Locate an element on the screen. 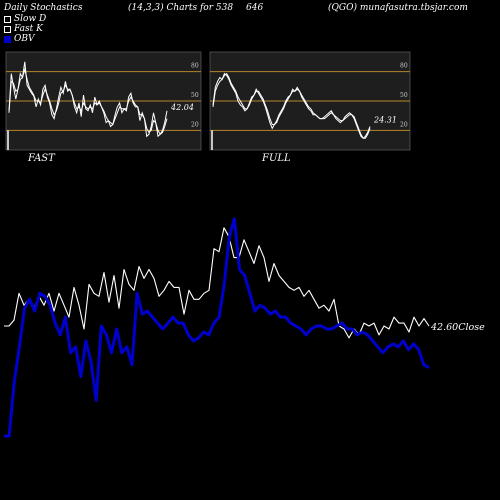  series-line-fast-k is located at coordinates (88, 99).